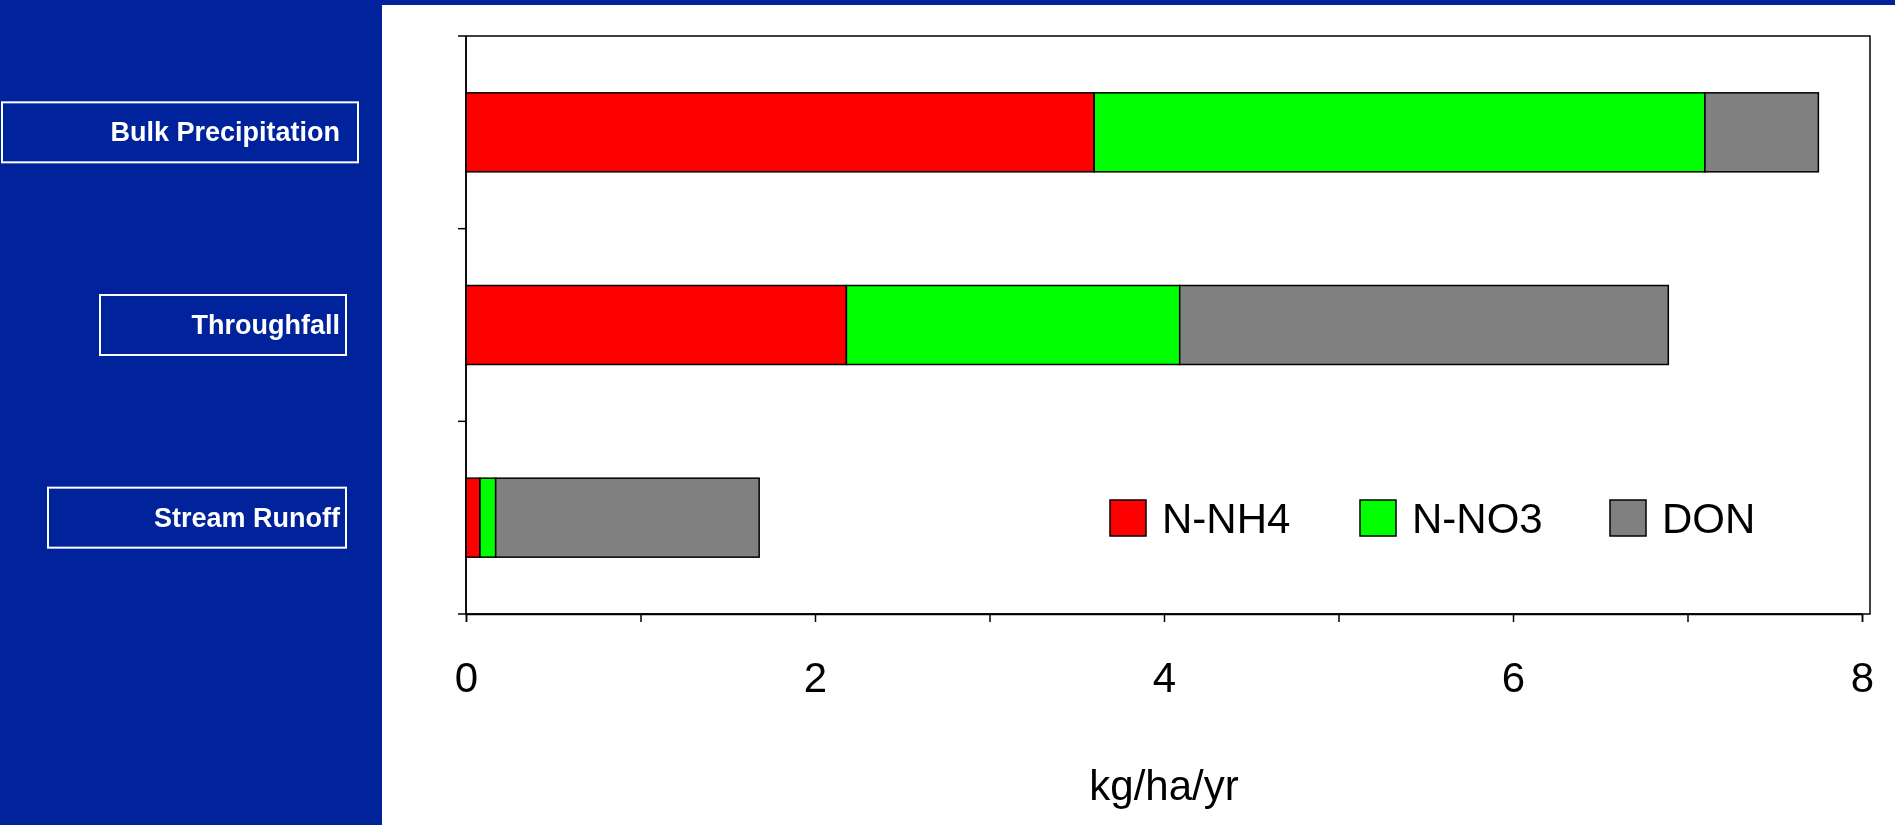  What do you see at coordinates (1709, 518) in the screenshot?
I see `legend-label: DON` at bounding box center [1709, 518].